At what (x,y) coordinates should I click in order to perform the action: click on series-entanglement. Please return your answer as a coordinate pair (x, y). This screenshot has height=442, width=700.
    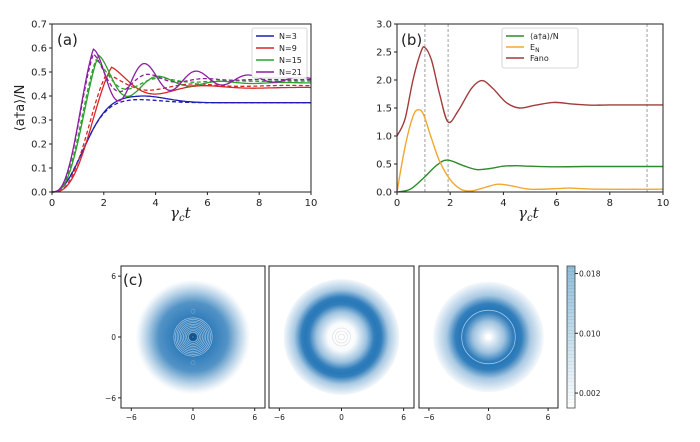
    Looking at the image, I should click on (530, 150).